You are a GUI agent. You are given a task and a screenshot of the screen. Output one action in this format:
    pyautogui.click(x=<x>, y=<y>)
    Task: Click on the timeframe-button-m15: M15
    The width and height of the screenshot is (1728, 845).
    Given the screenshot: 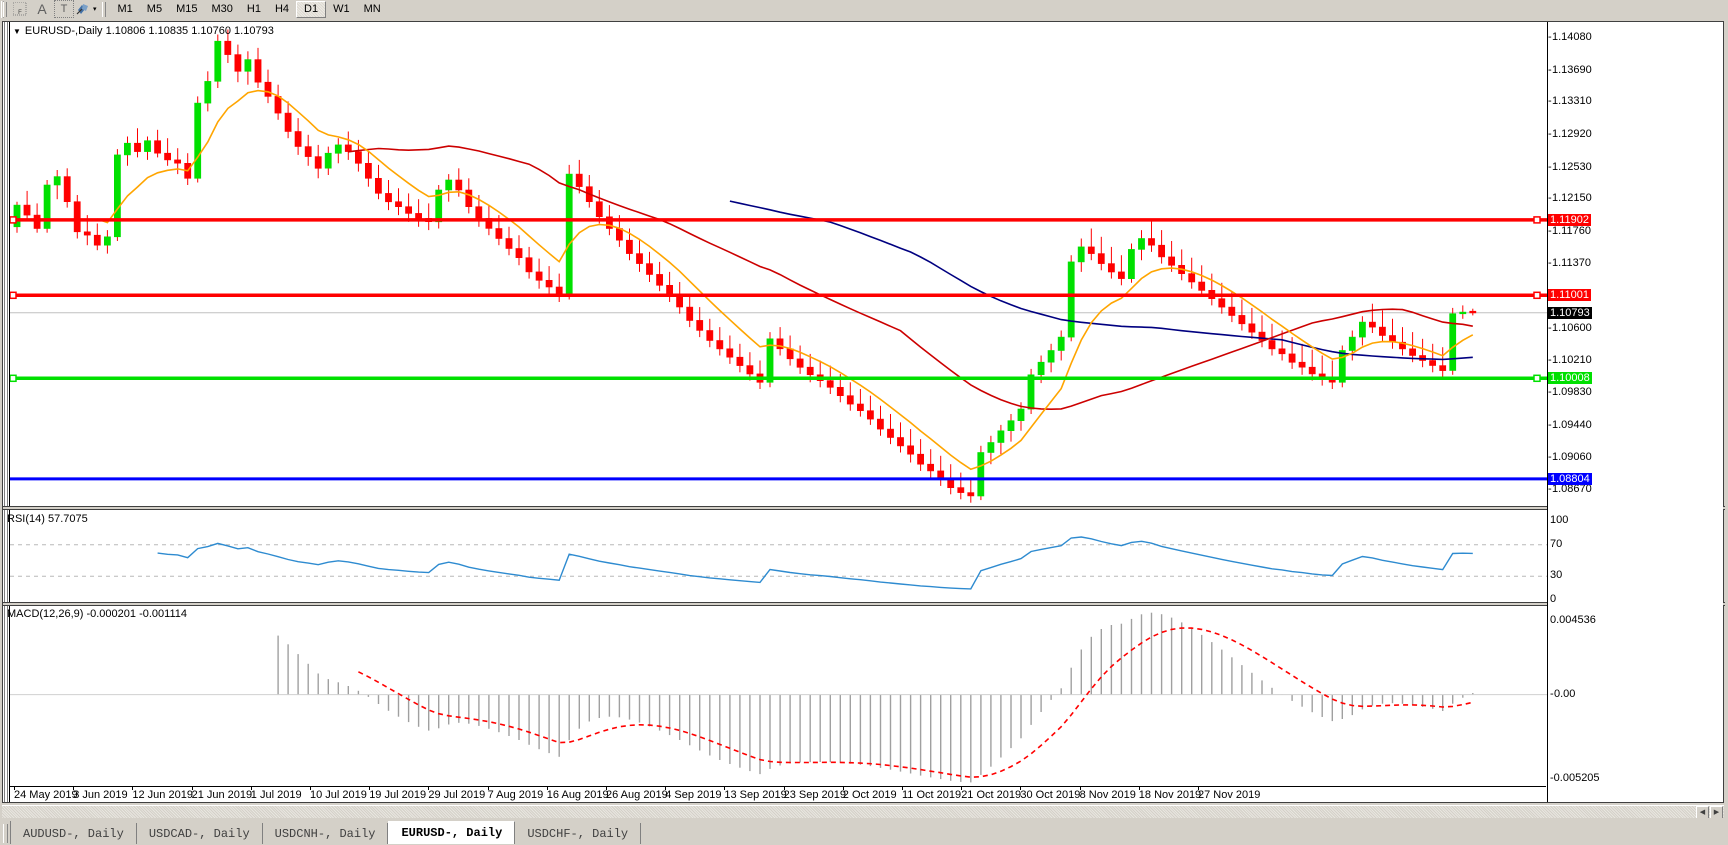 What is the action you would take?
    pyautogui.click(x=187, y=9)
    